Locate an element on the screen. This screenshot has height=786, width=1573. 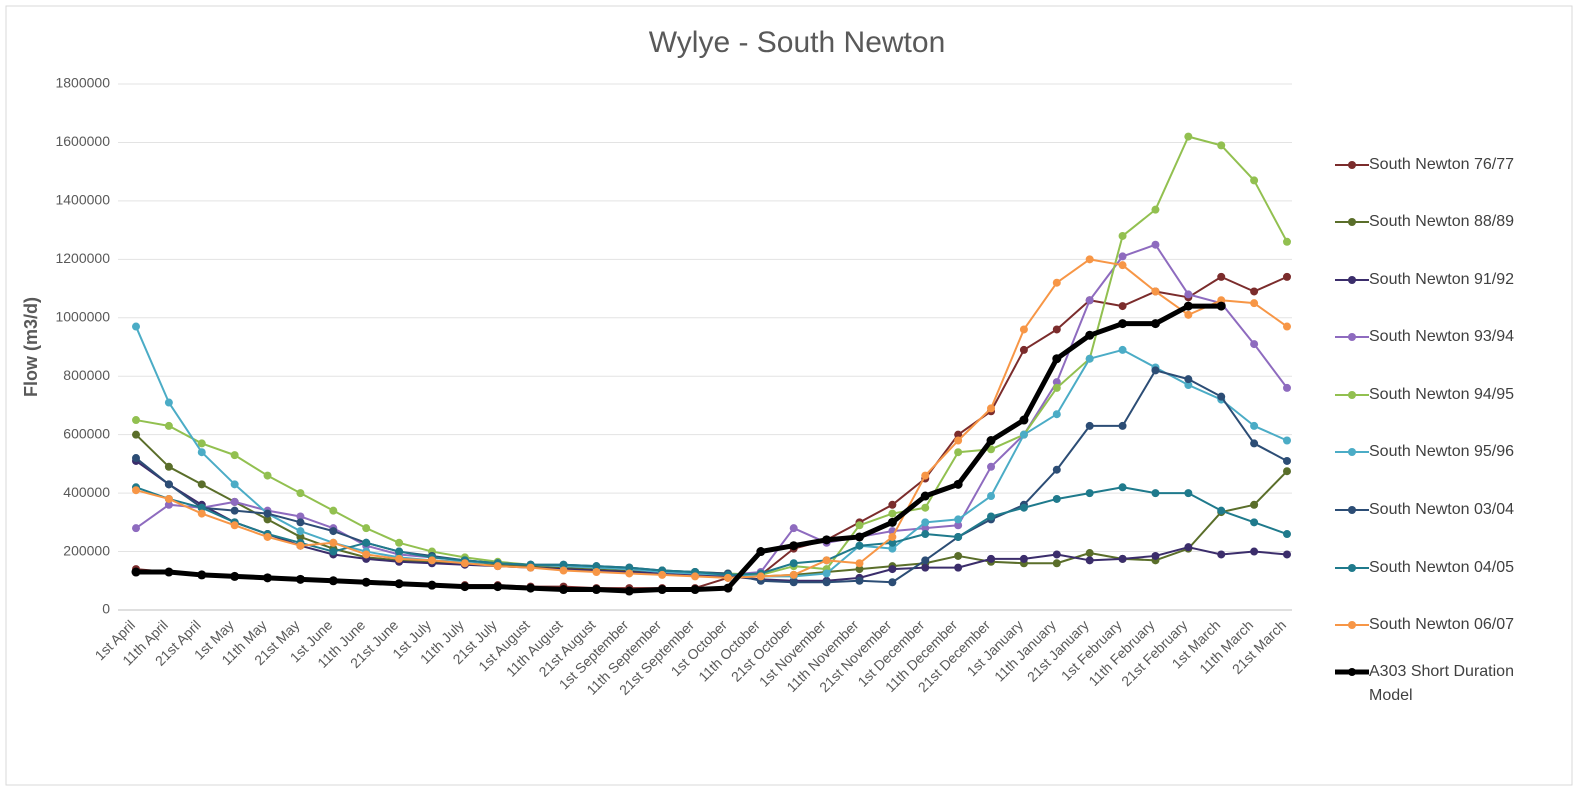
y-tick-label: 200000 is located at coordinates (86, 550).